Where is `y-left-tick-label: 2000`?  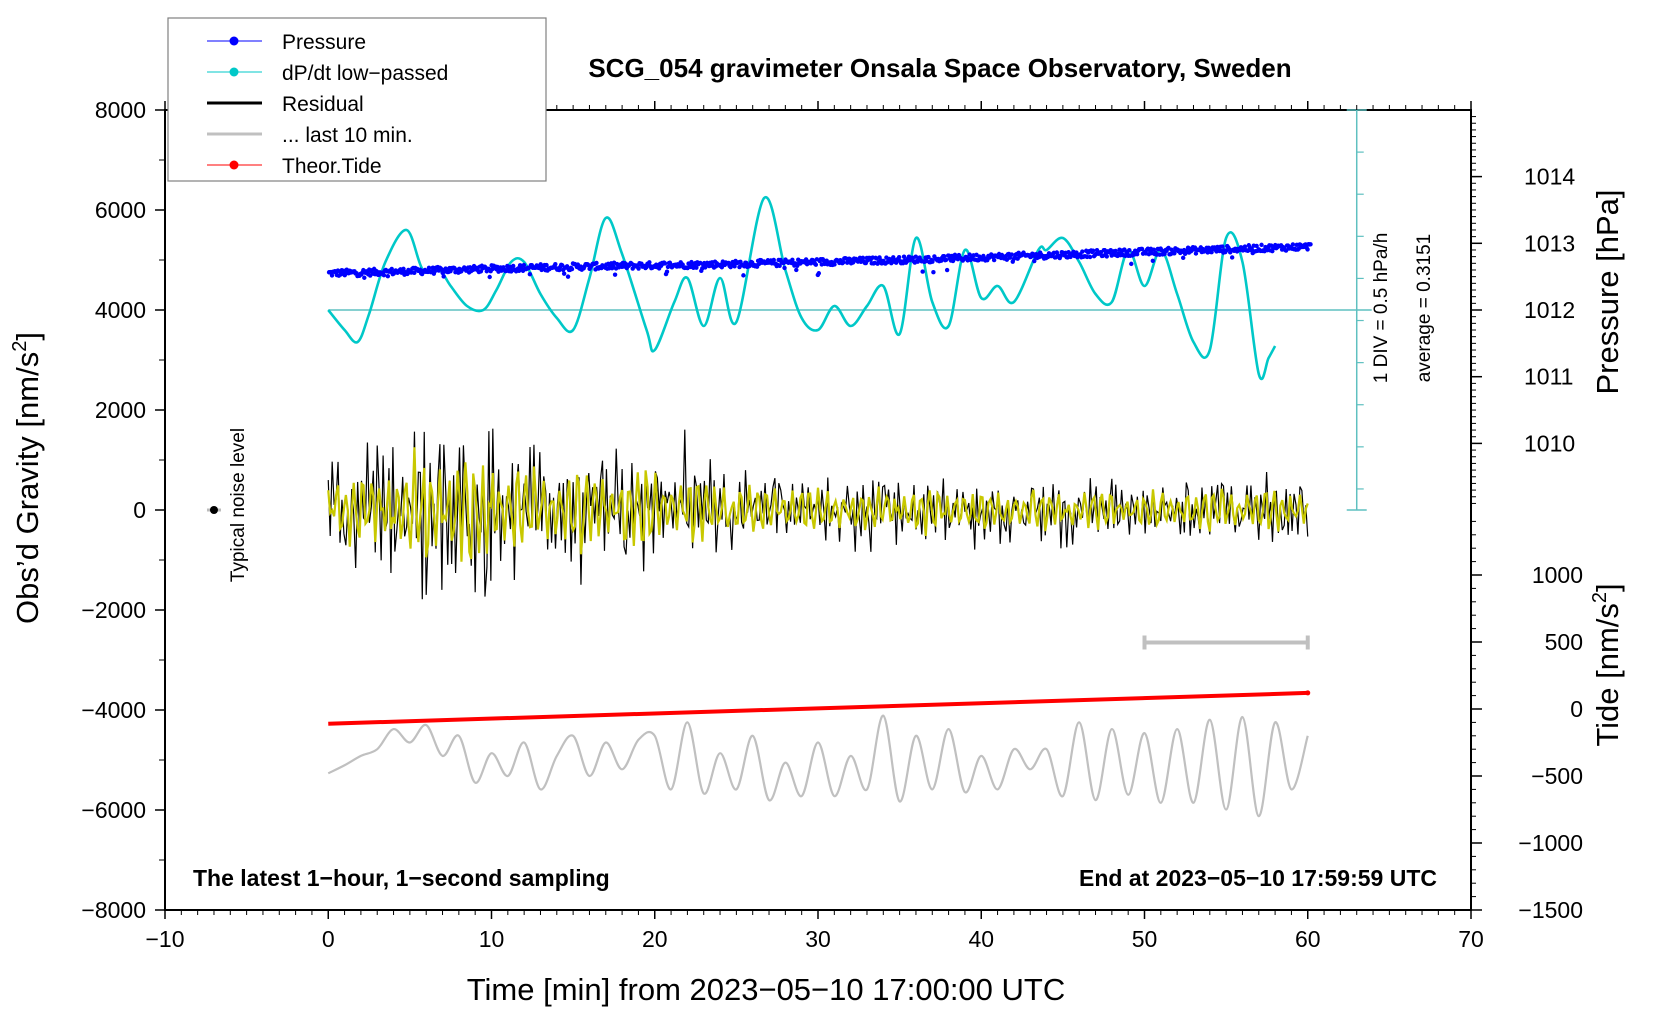 y-left-tick-label: 2000 is located at coordinates (120, 410).